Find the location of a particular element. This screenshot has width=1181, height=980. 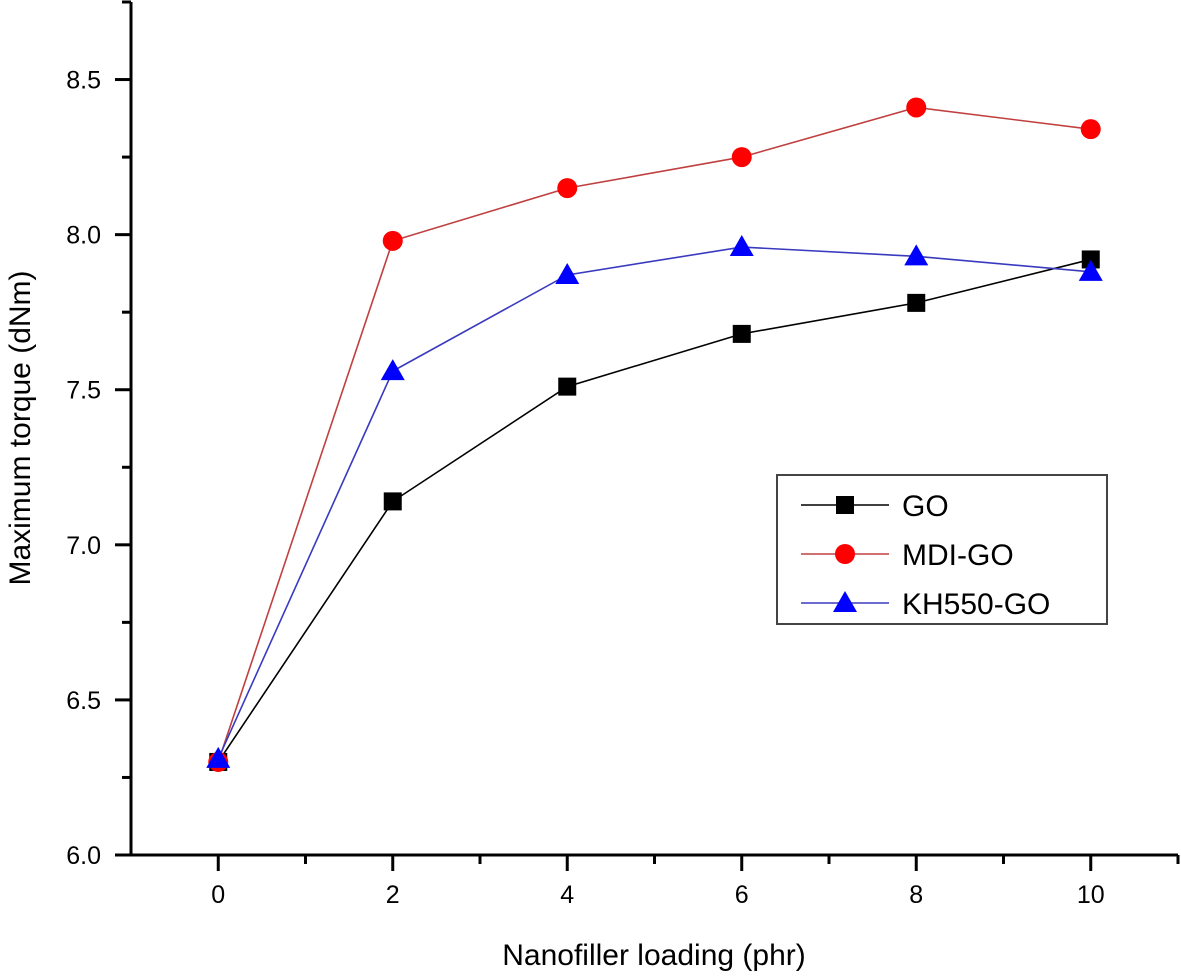

legend: GO MDI-GO KH550-GO is located at coordinates (942, 549).